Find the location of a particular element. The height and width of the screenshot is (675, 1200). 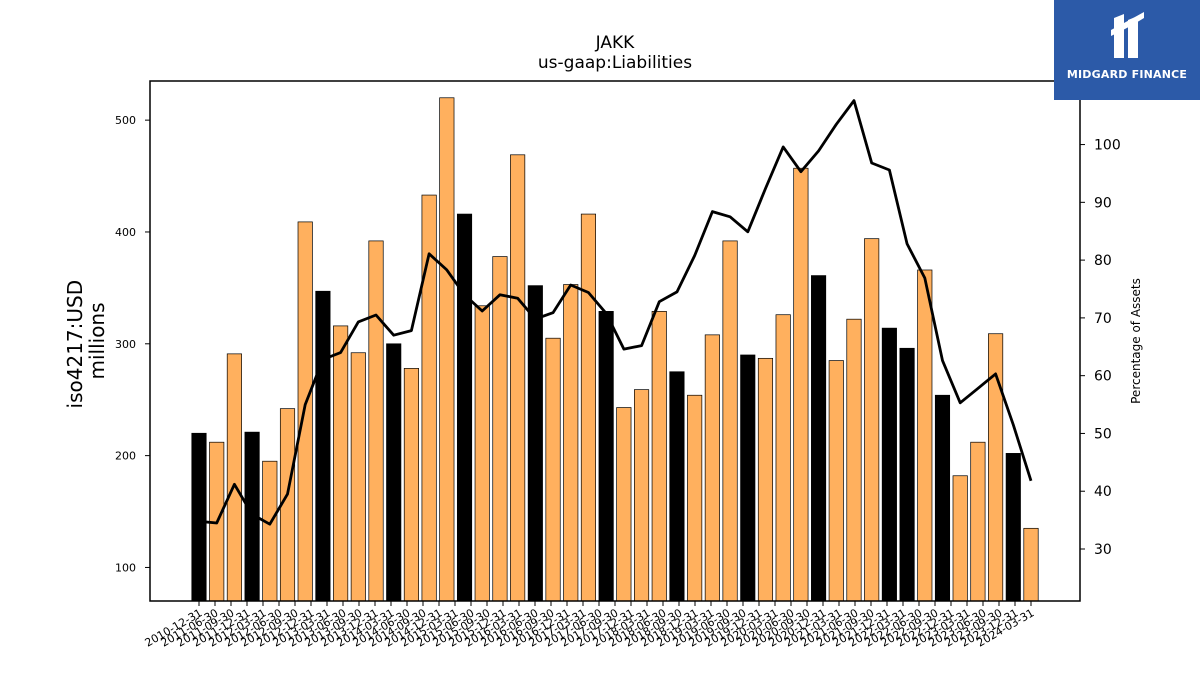

left-axis-ticks: 100 200 300 400 500 is located at coordinates (132, 344).